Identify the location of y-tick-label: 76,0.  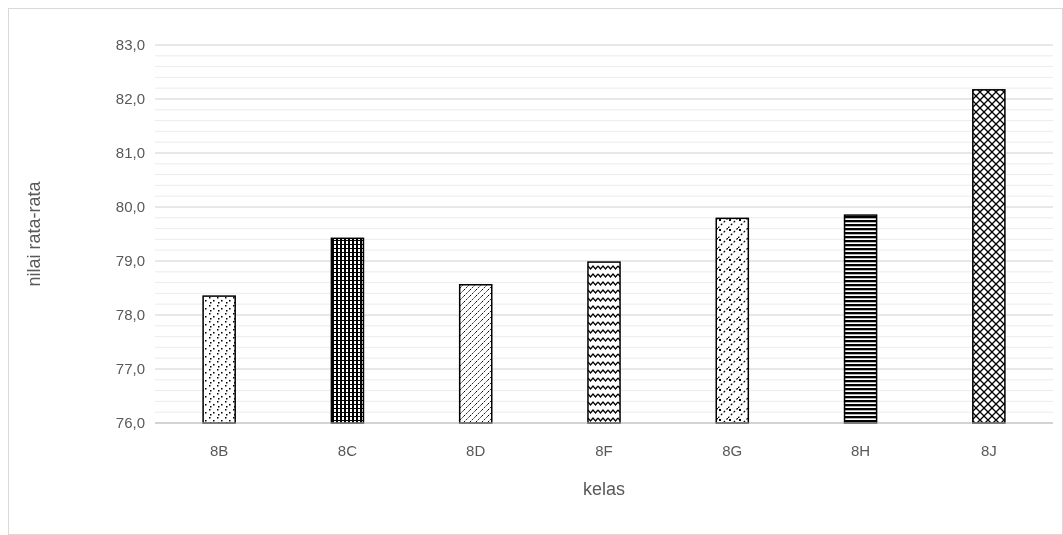
(130, 423).